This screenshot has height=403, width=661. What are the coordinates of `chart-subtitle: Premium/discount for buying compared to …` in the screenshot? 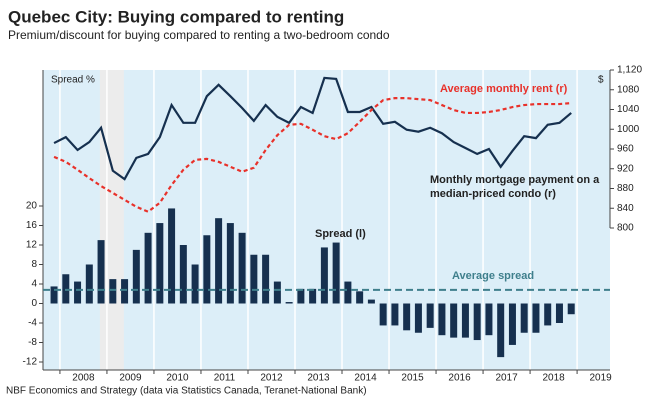 It's located at (199, 35).